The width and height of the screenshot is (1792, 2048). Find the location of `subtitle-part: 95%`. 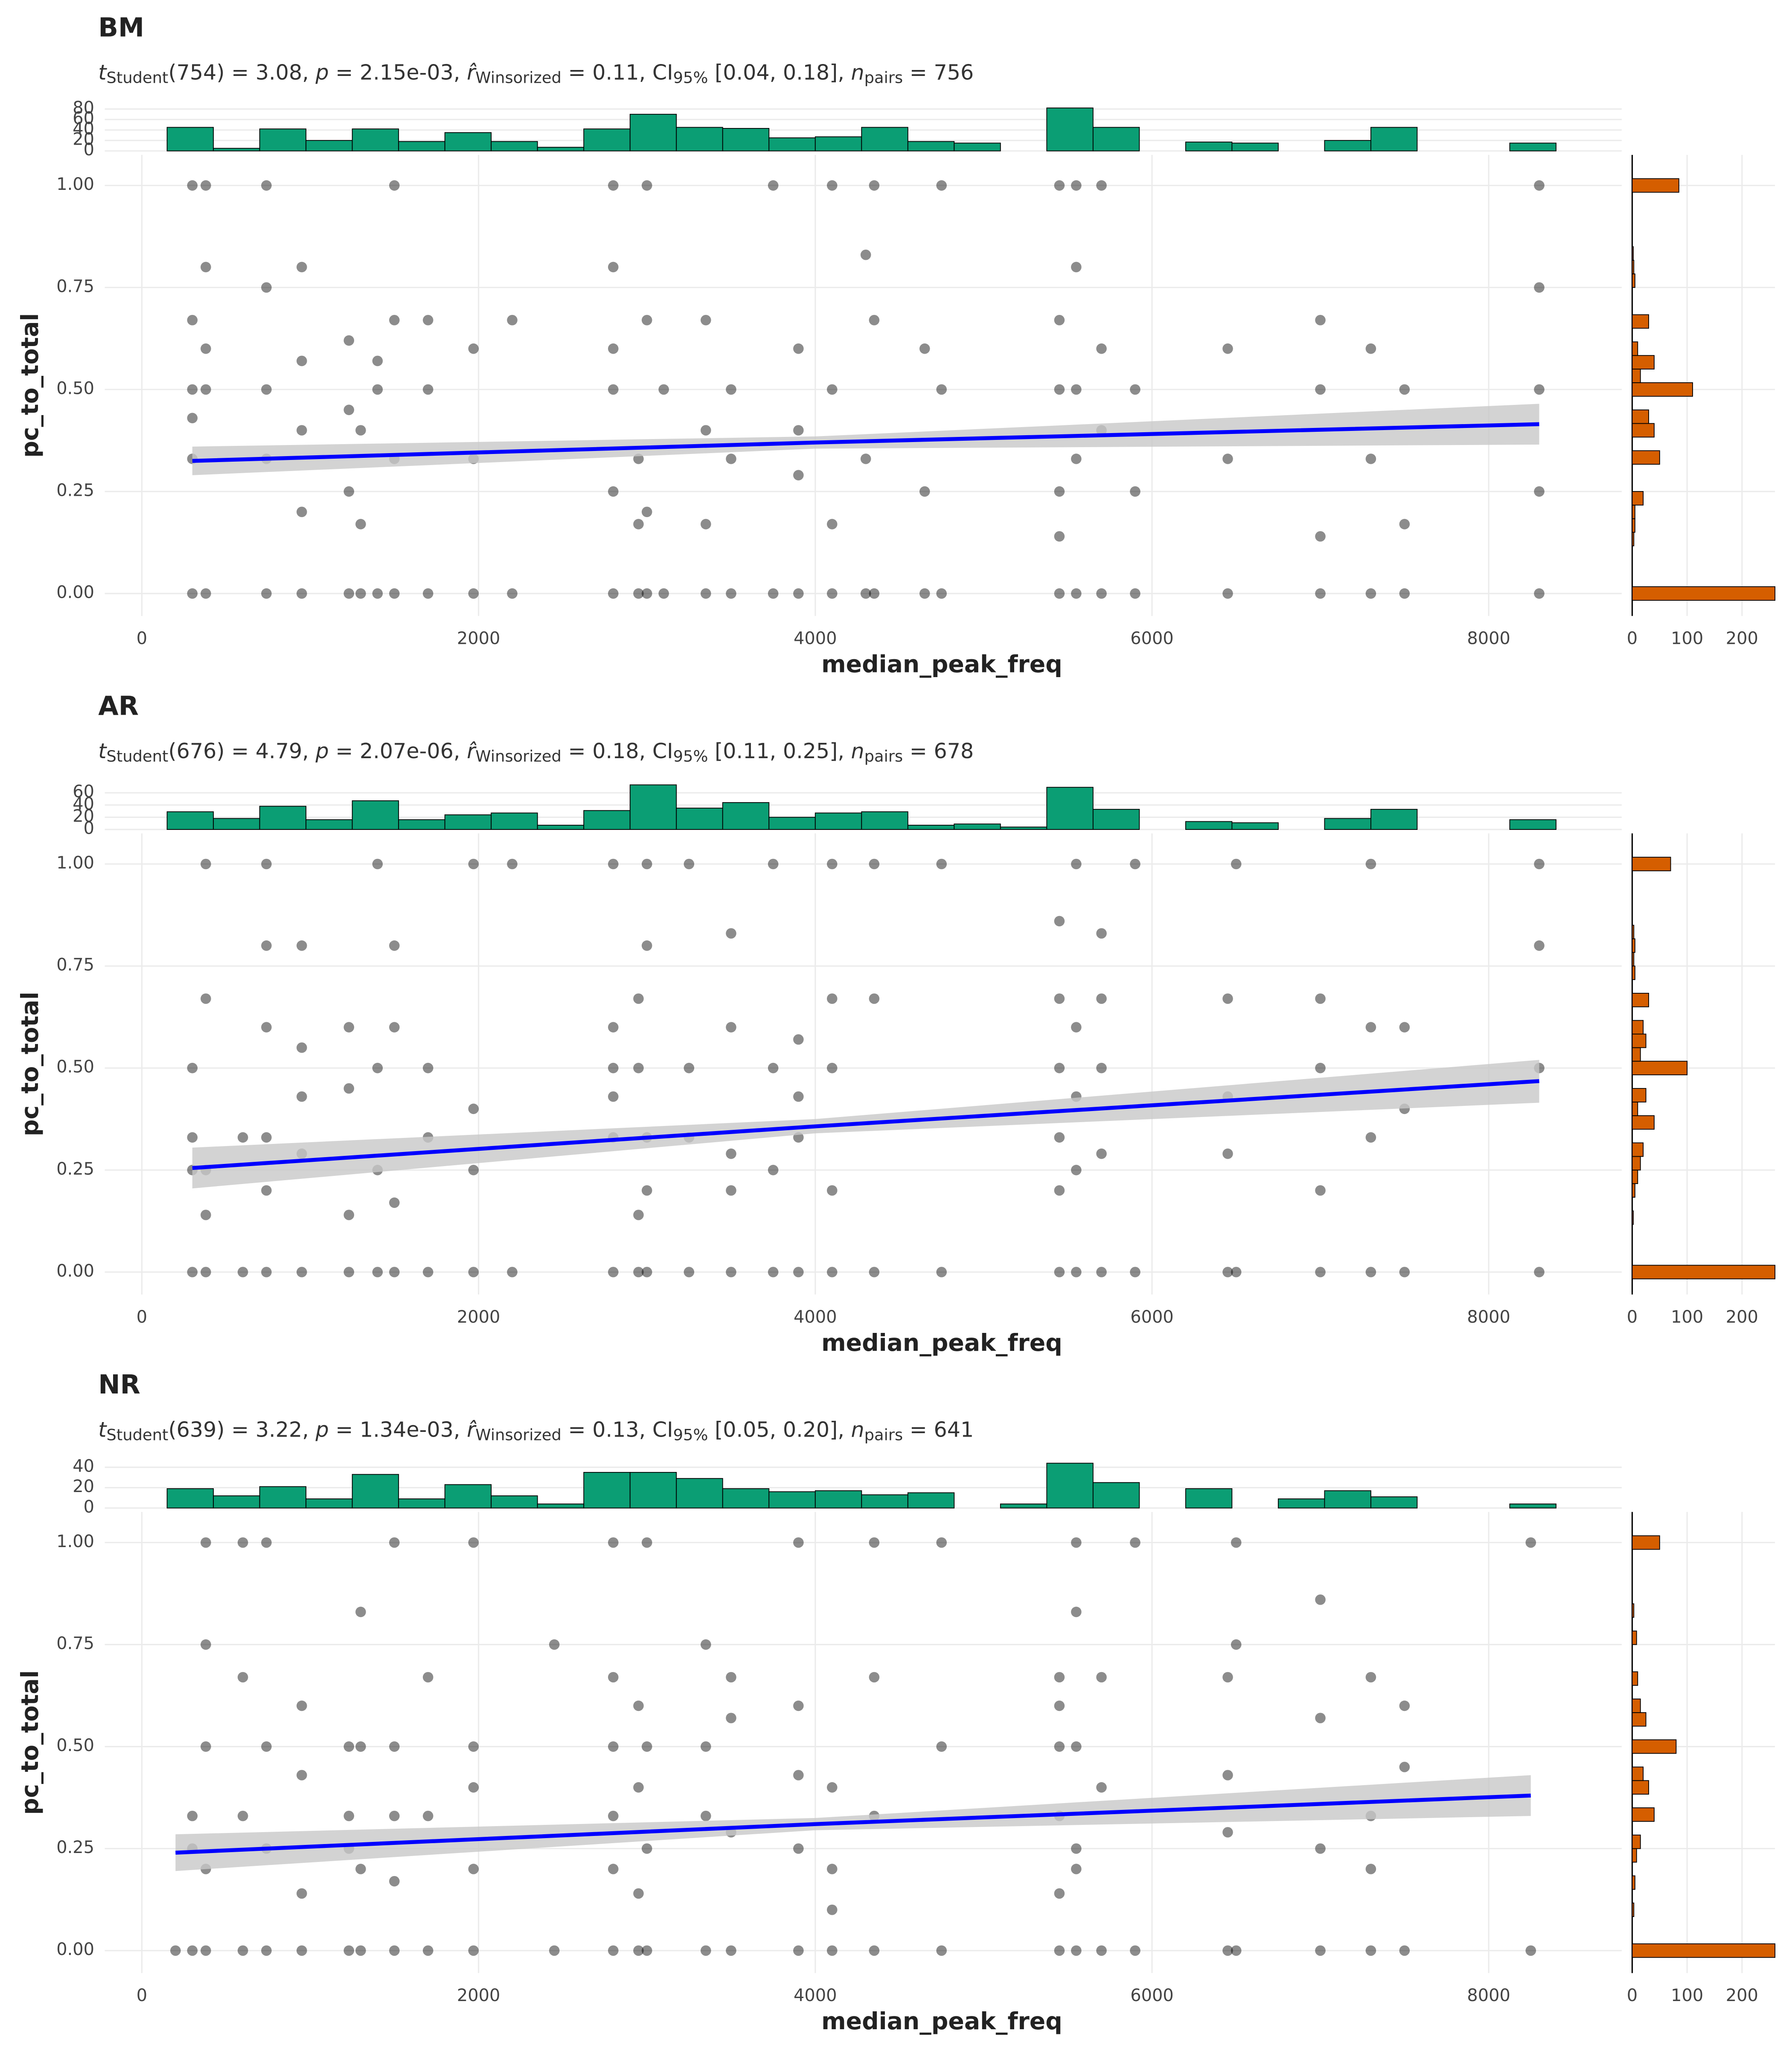

subtitle-part: 95% is located at coordinates (690, 77).